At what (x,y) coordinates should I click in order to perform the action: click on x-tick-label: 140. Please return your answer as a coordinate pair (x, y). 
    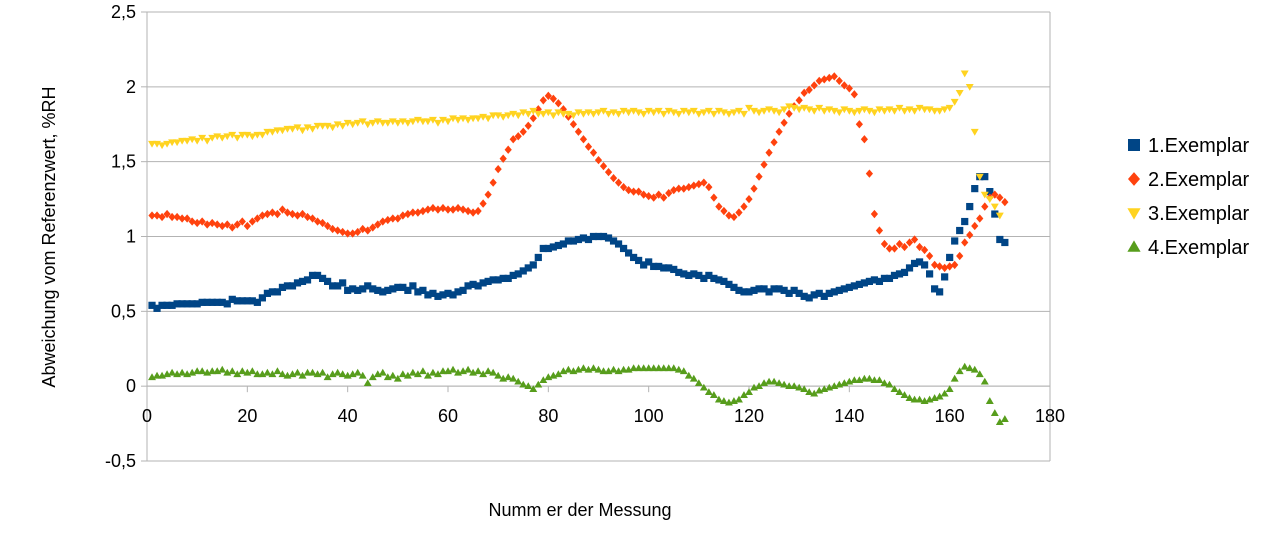
    Looking at the image, I should click on (849, 416).